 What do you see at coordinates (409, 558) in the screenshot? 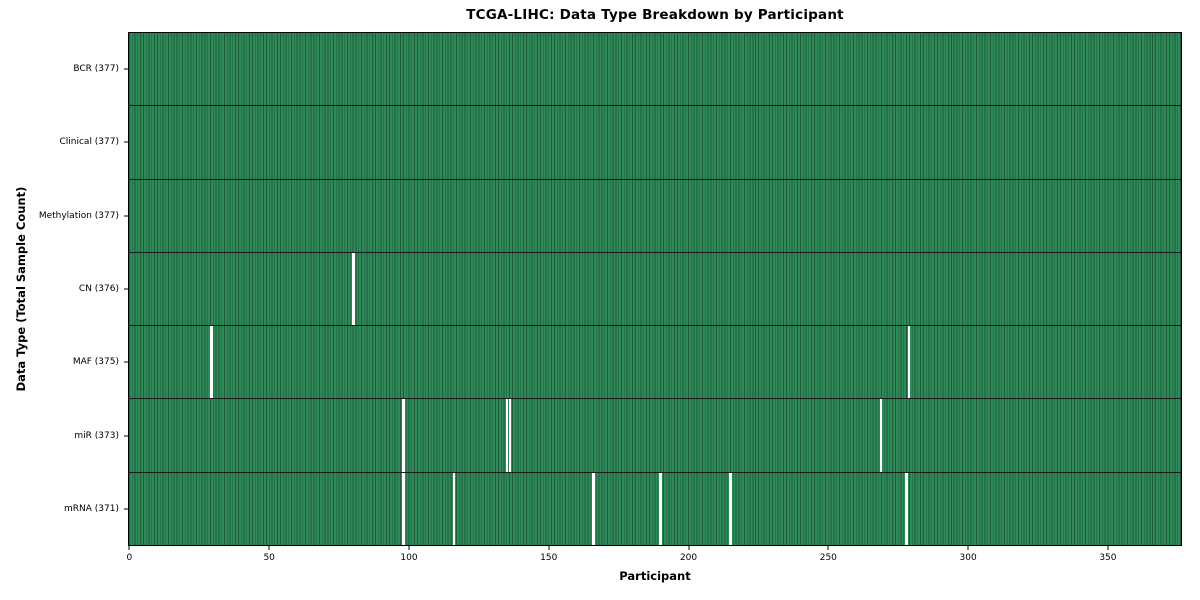
I see `x-tick-label-100: 100` at bounding box center [409, 558].